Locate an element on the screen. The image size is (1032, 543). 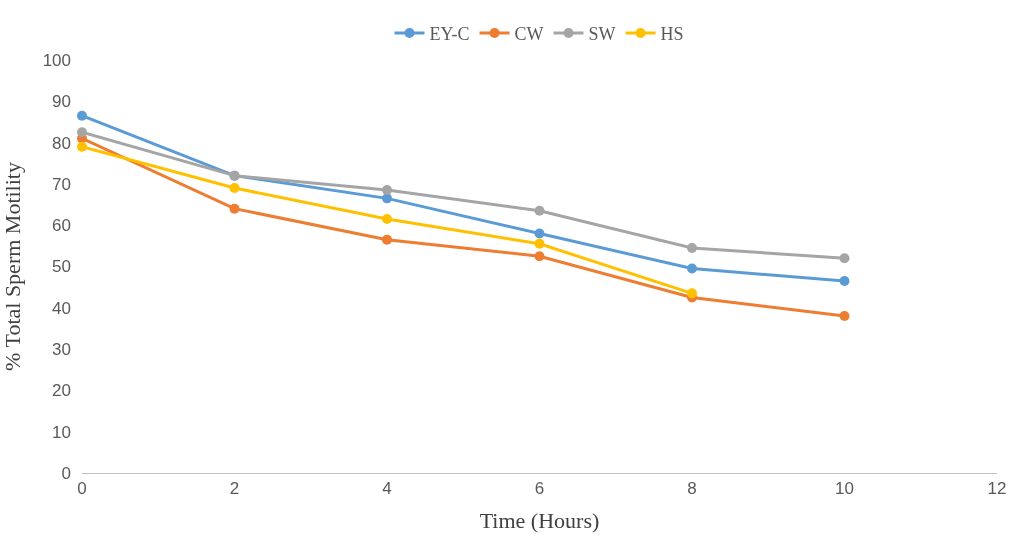
y-tick-label: 100 is located at coordinates (56, 60).